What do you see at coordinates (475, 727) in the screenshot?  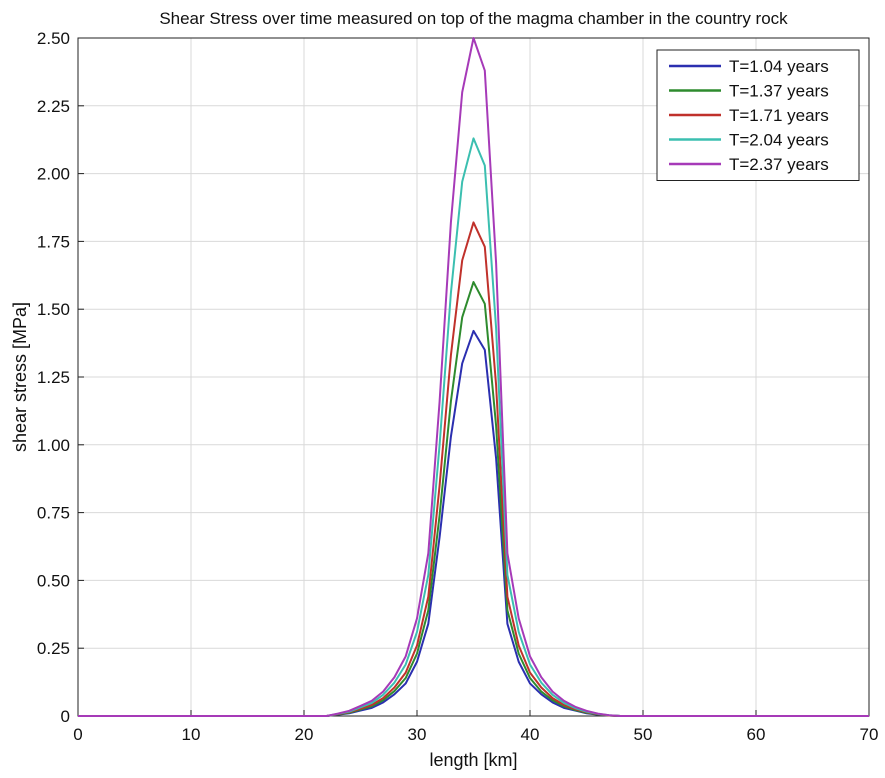 I see `x-axis-ticks: 0 10 20 30 40 50 60 70` at bounding box center [475, 727].